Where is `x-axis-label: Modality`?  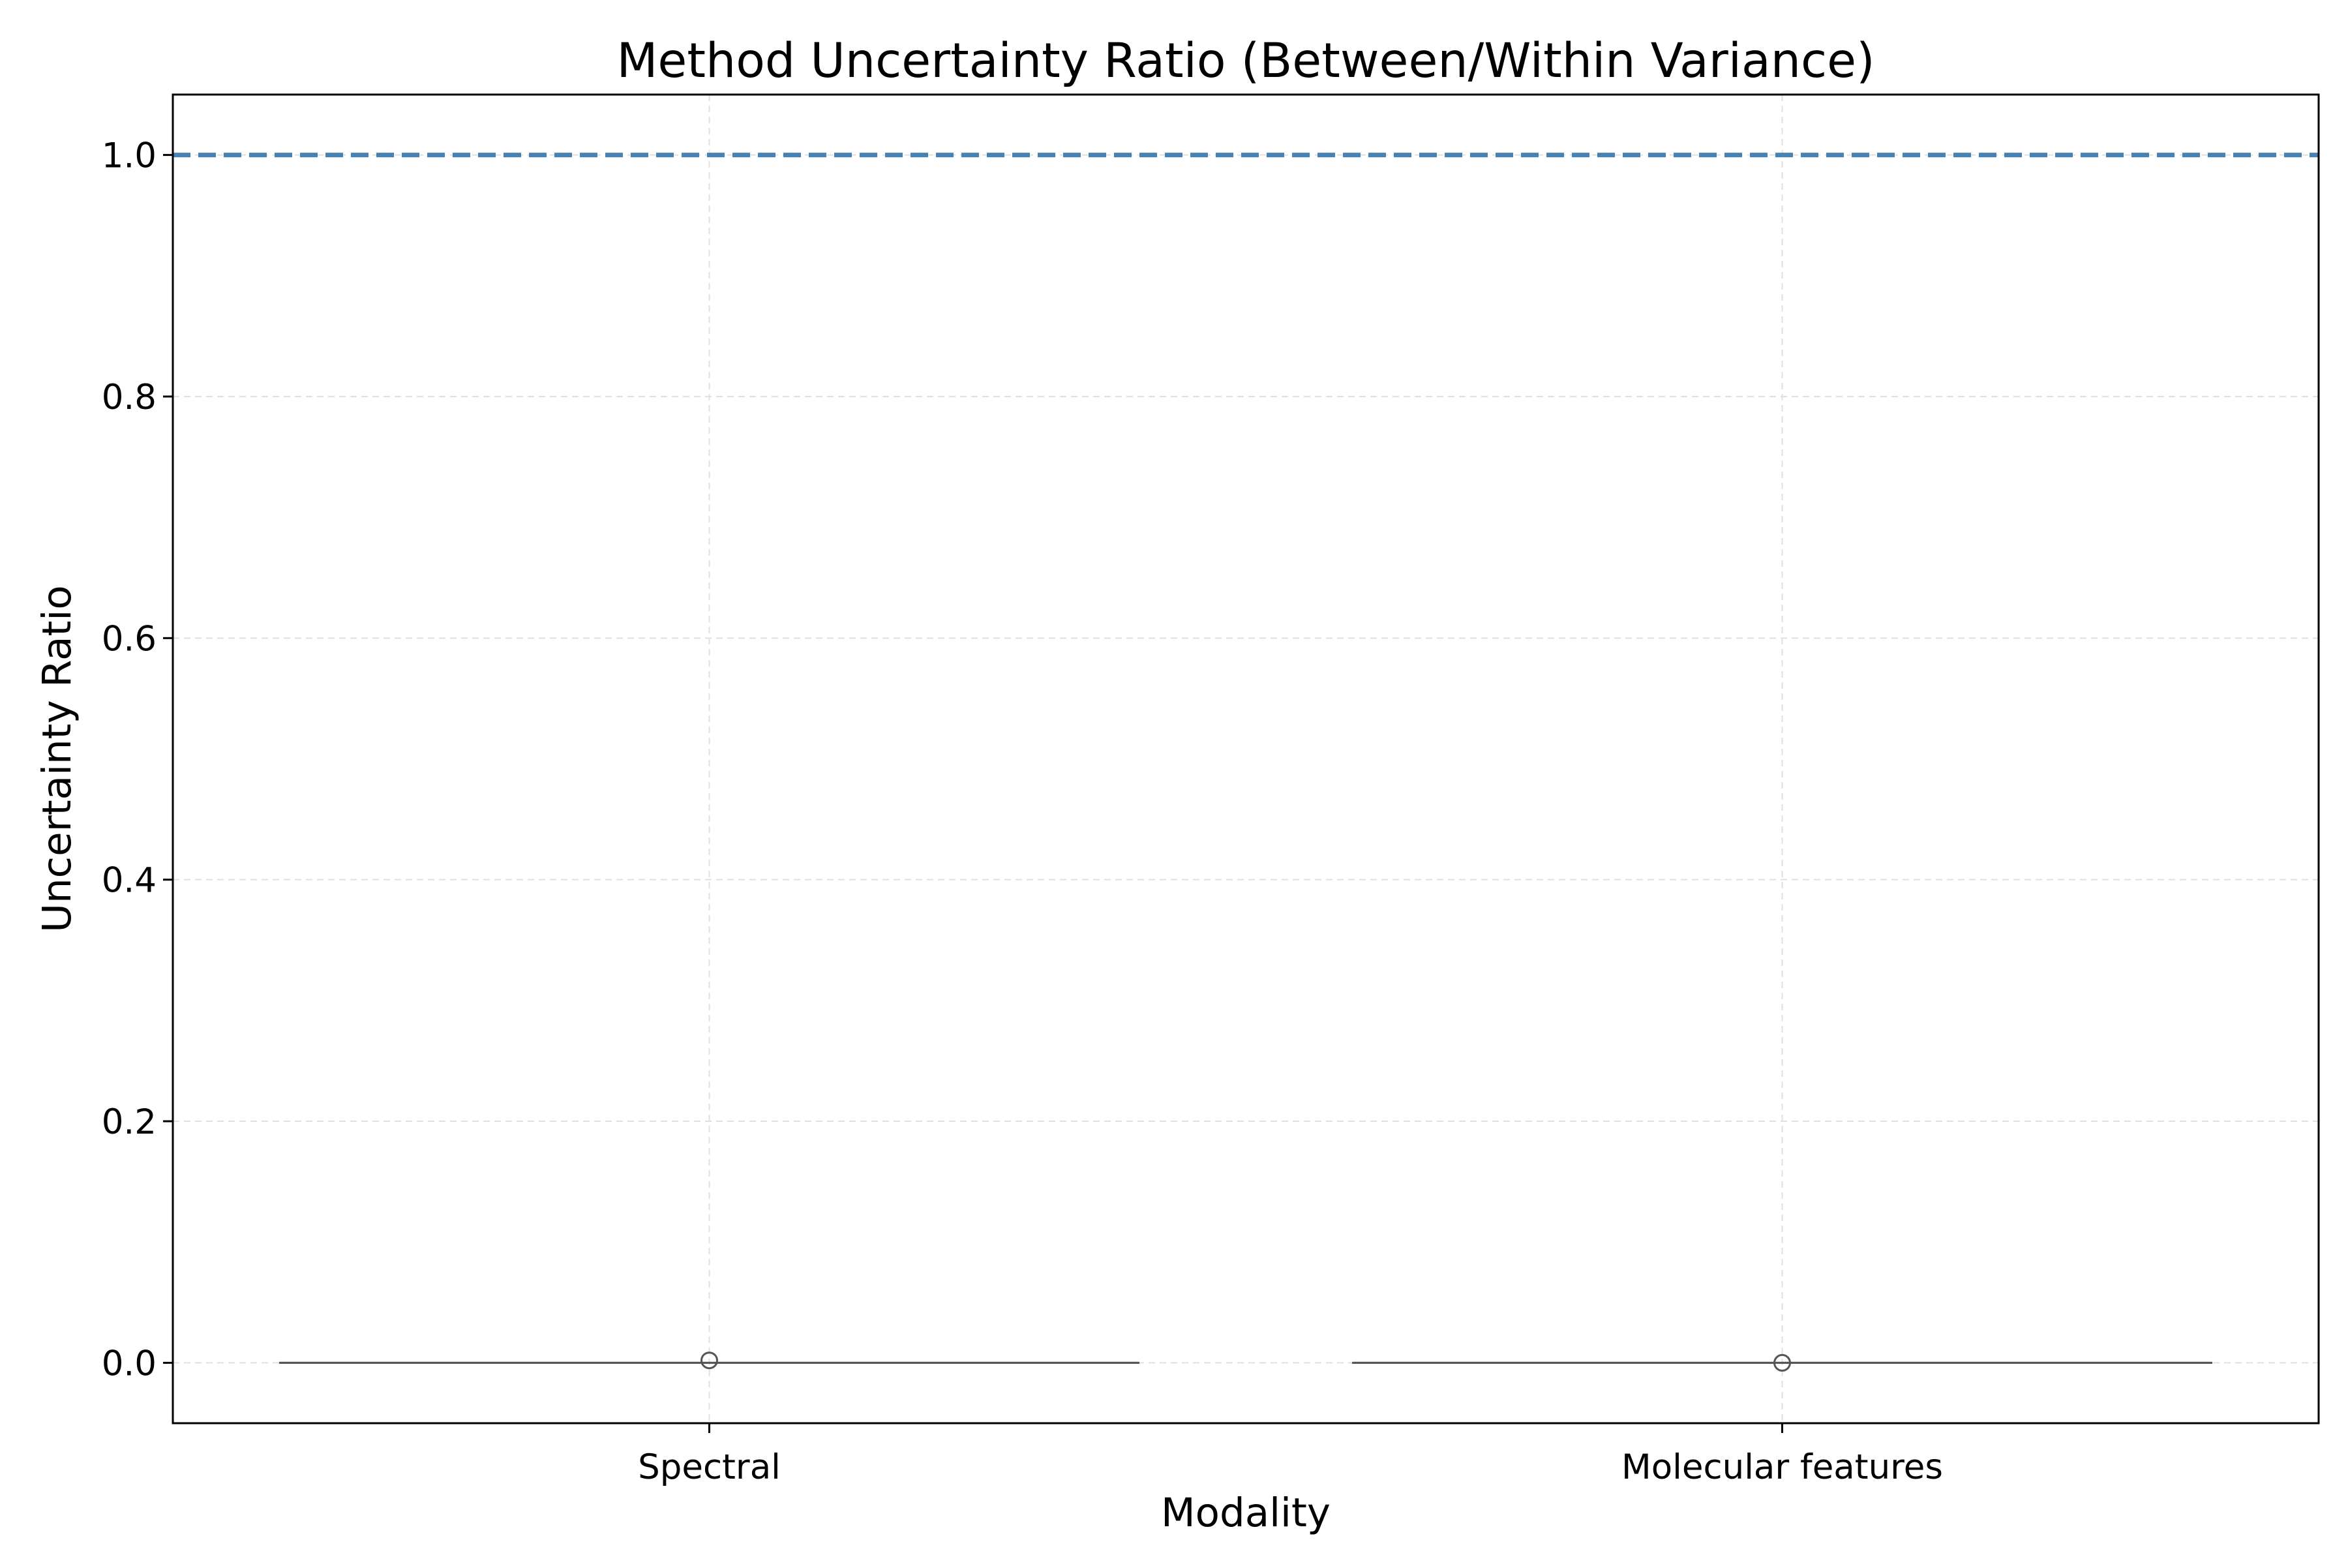
x-axis-label: Modality is located at coordinates (1246, 1513).